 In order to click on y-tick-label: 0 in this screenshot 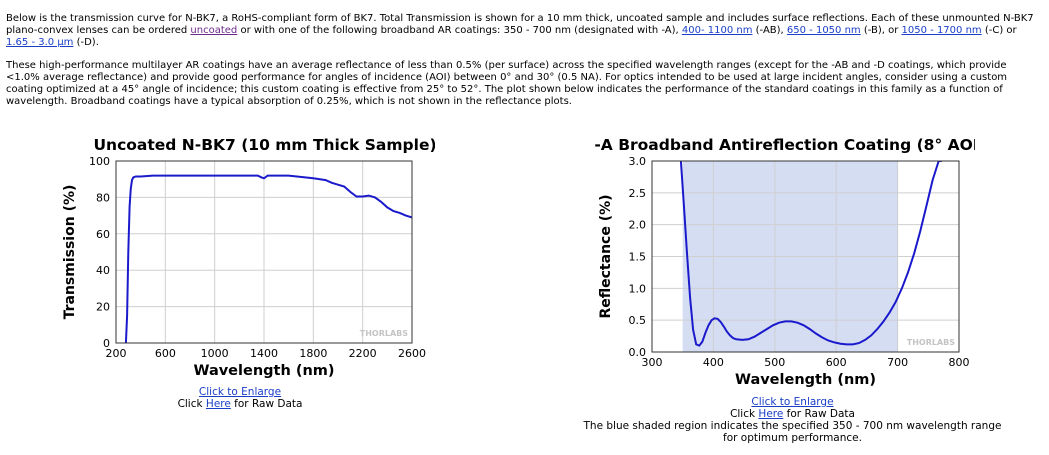, I will do `click(106, 343)`.